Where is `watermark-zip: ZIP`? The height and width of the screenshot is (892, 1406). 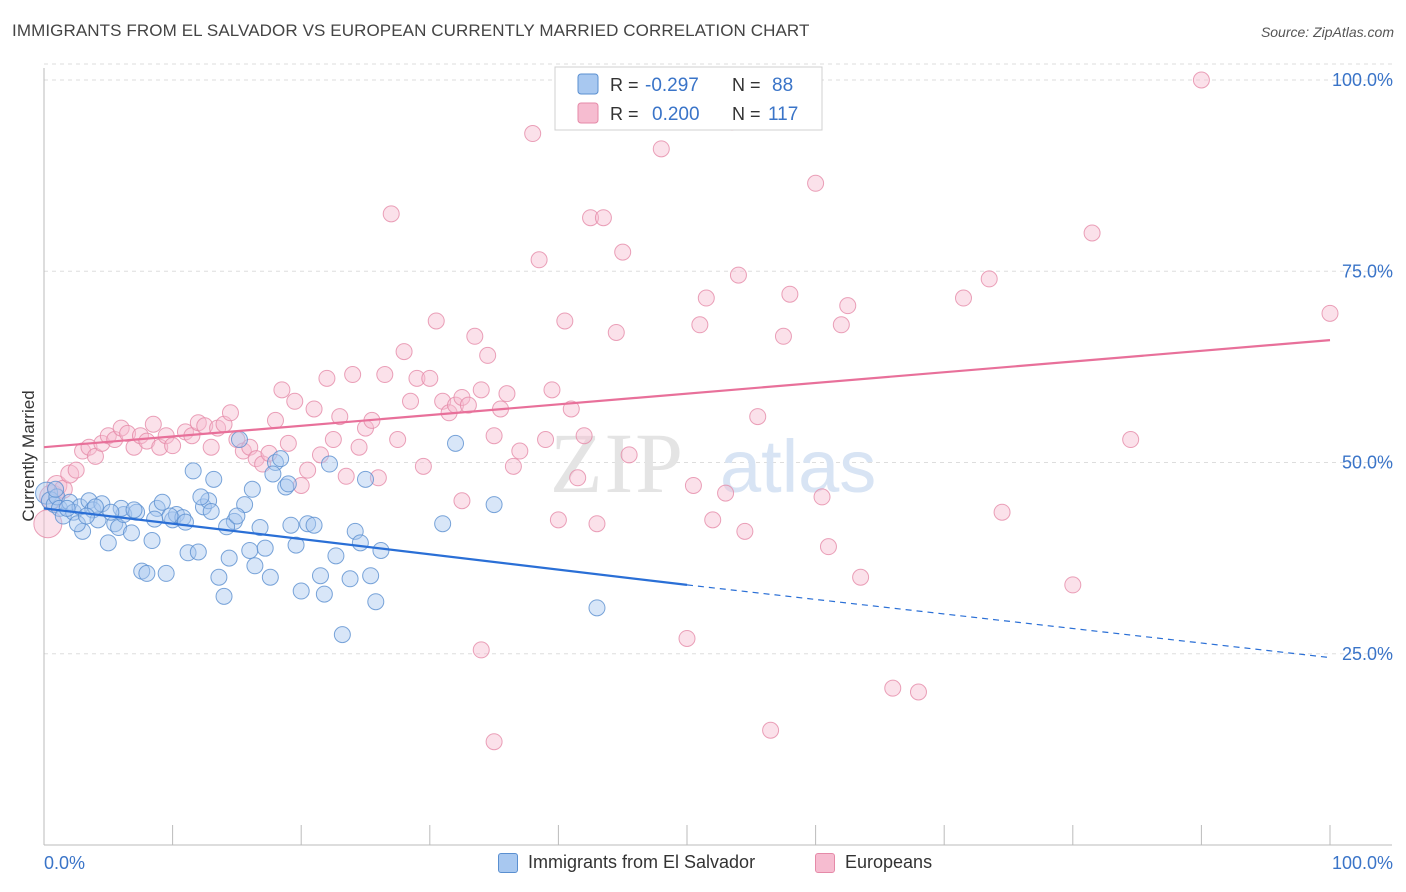
watermark-zip: ZIP is located at coordinates (617, 463).